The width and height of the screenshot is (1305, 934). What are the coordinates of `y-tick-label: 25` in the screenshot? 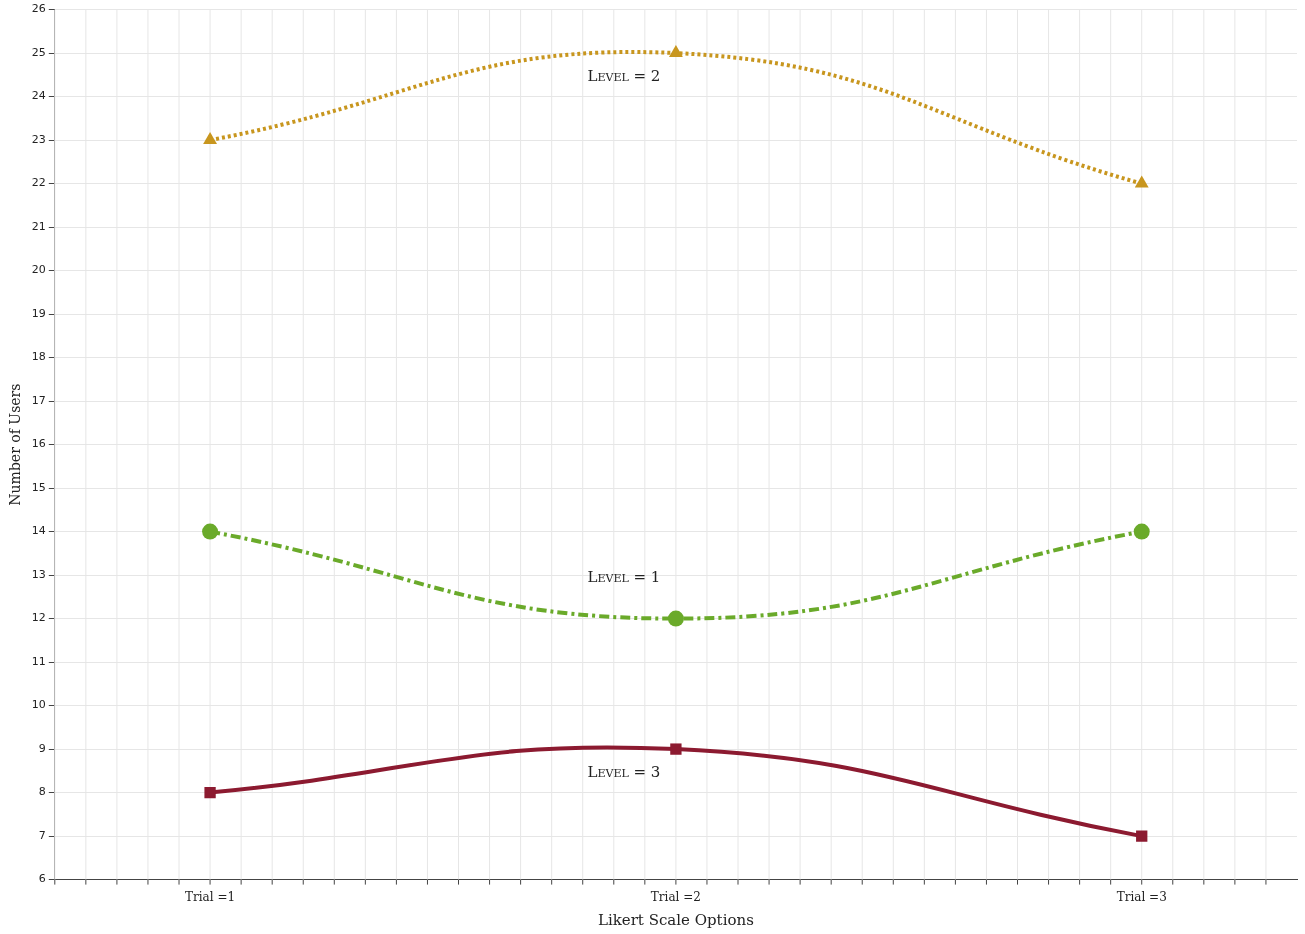 It's located at (38, 52).